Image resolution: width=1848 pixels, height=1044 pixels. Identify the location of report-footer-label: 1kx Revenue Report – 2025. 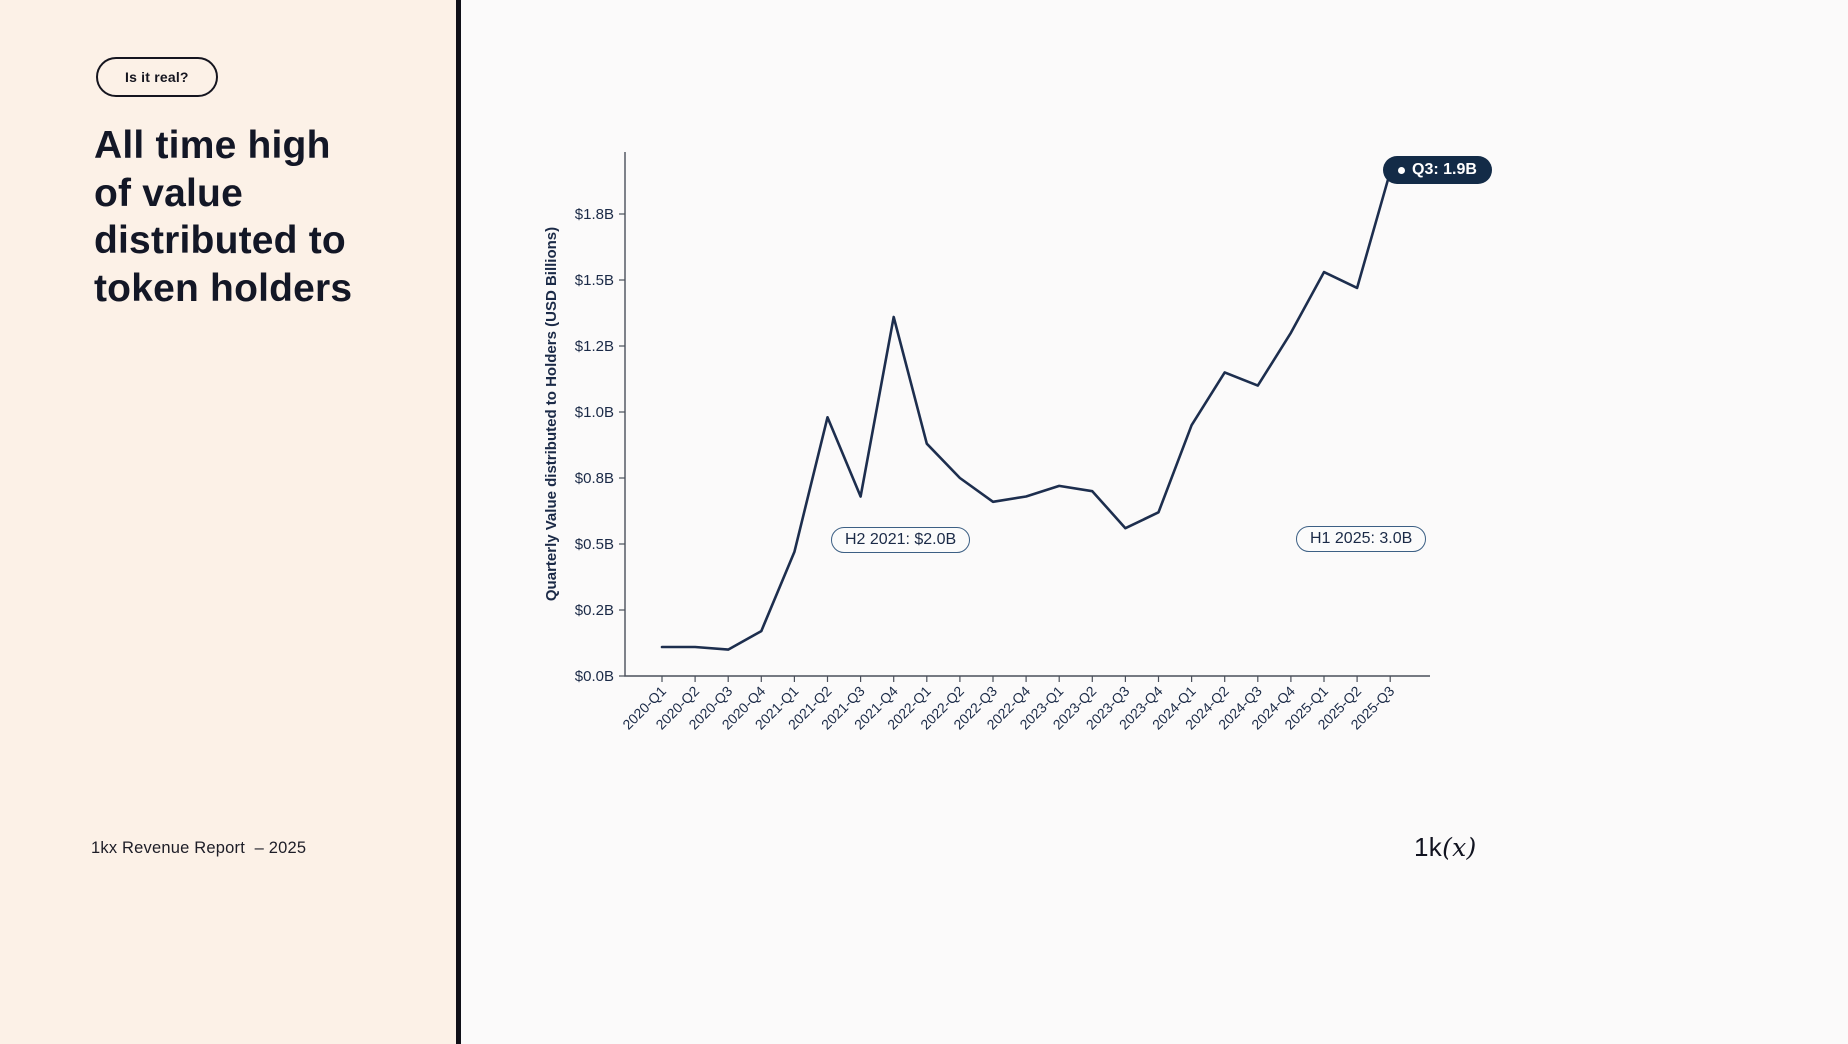
(199, 848).